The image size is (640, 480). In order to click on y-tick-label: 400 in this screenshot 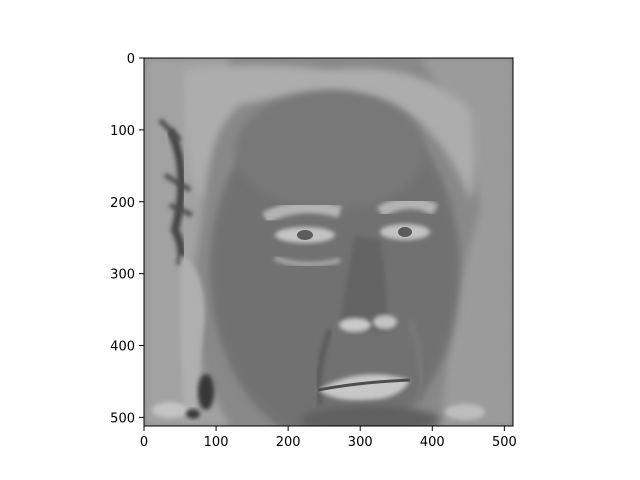, I will do `click(122, 347)`.